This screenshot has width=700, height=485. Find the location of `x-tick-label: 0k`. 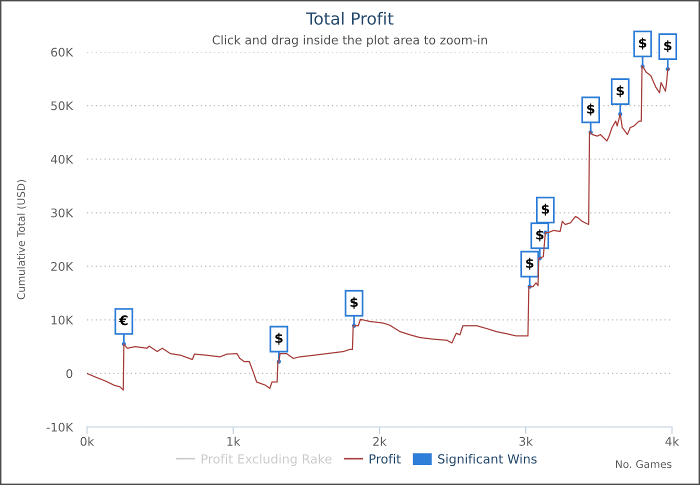

x-tick-label: 0k is located at coordinates (87, 441).